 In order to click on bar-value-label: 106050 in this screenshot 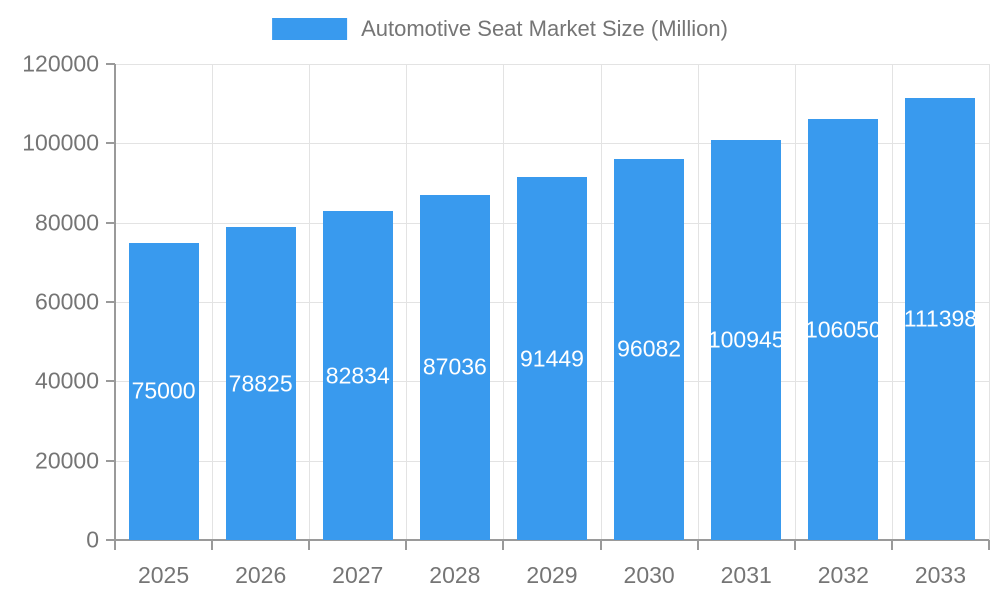, I will do `click(843, 329)`.